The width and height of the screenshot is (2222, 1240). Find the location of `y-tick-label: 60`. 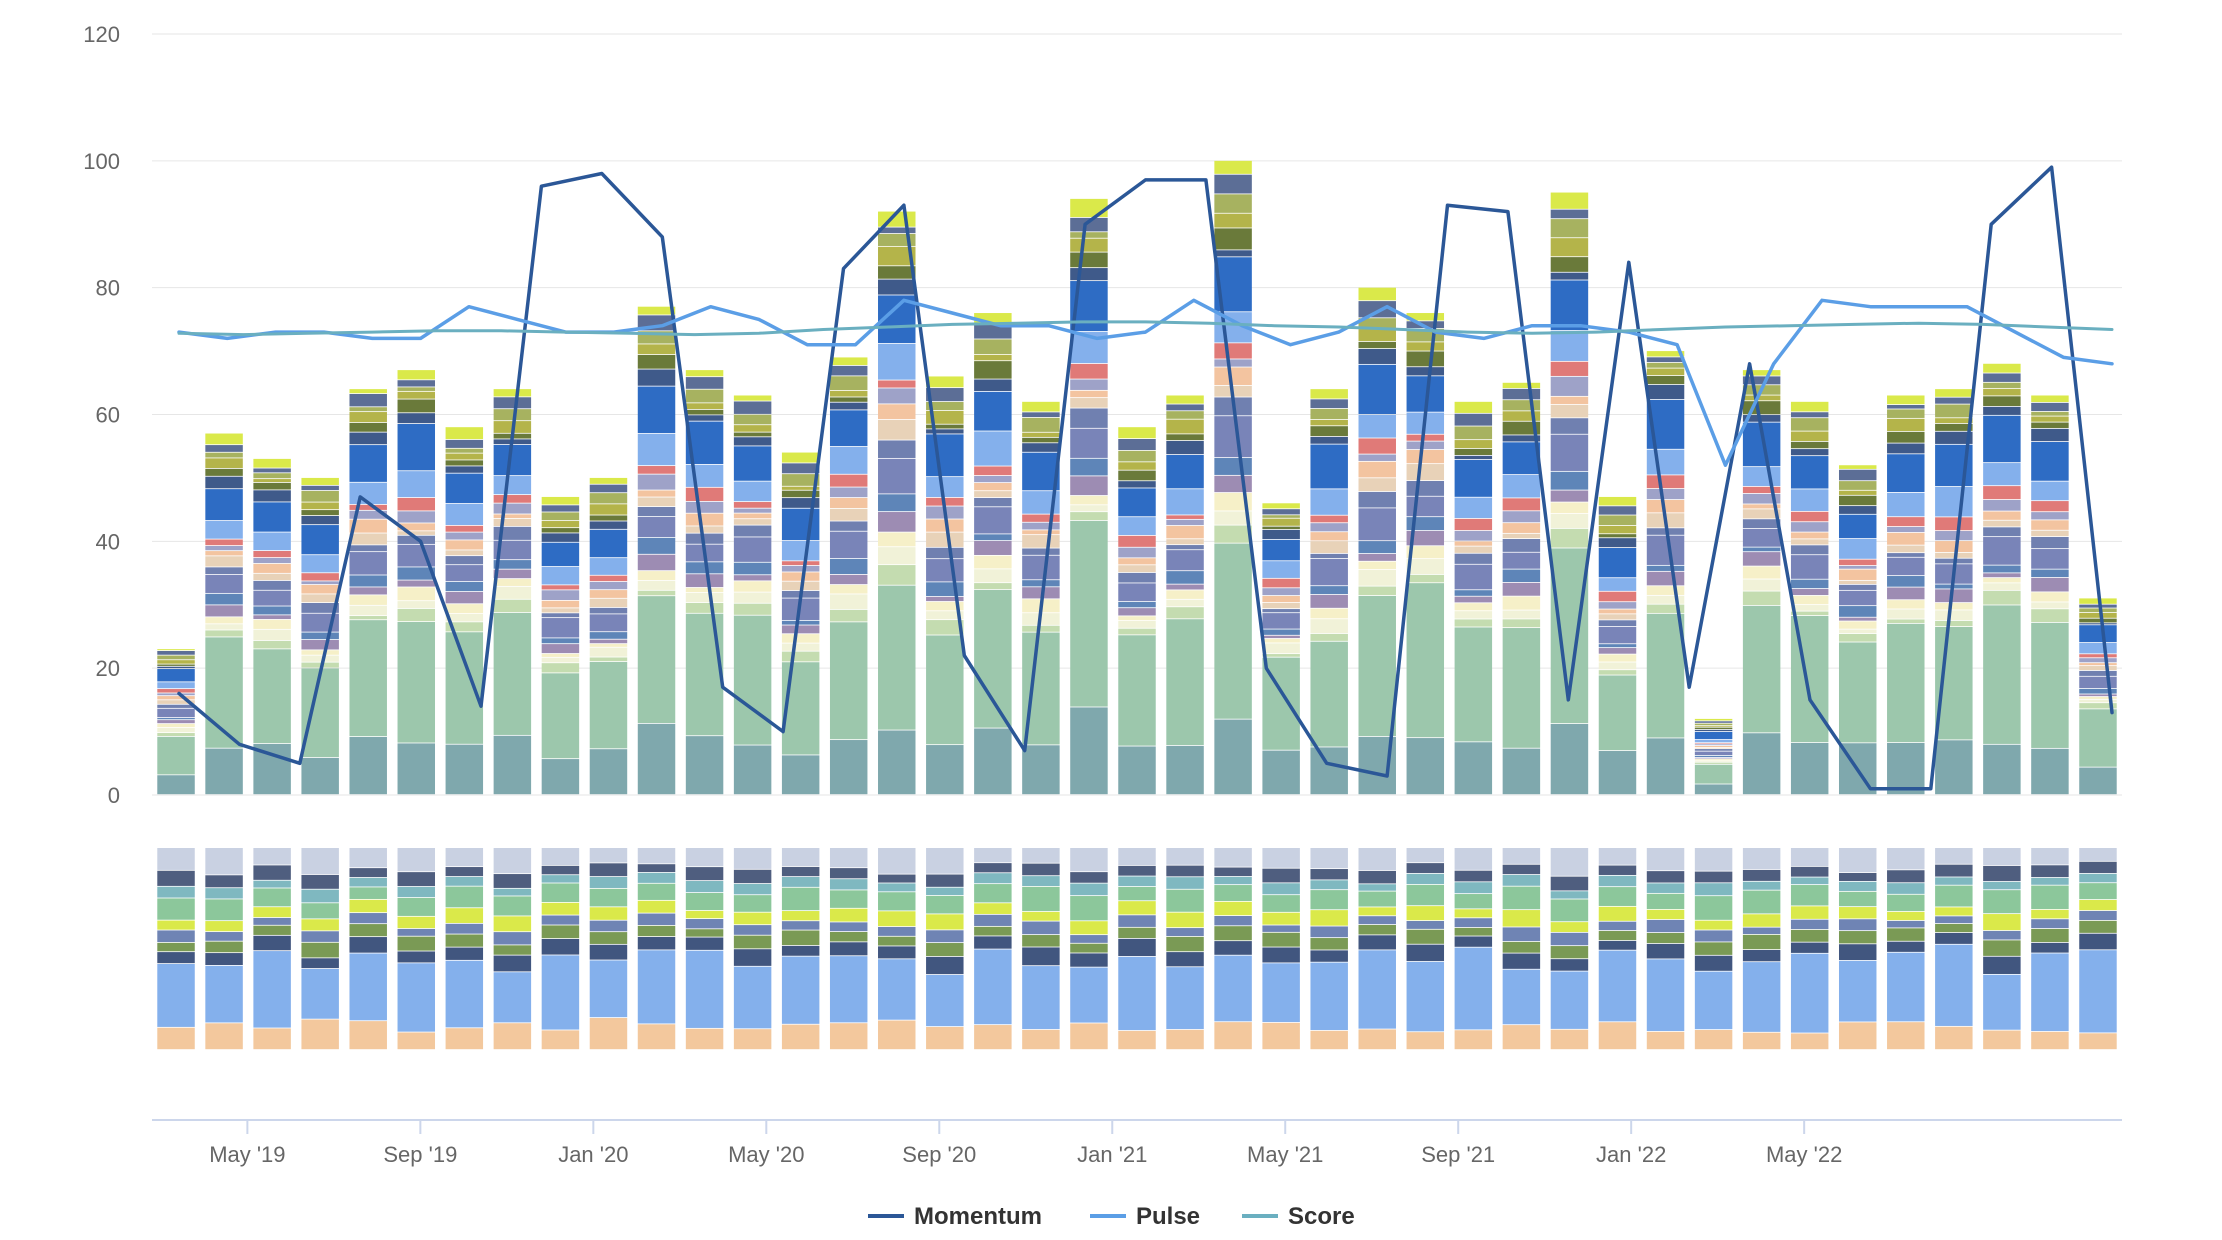

y-tick-label: 60 is located at coordinates (108, 415).